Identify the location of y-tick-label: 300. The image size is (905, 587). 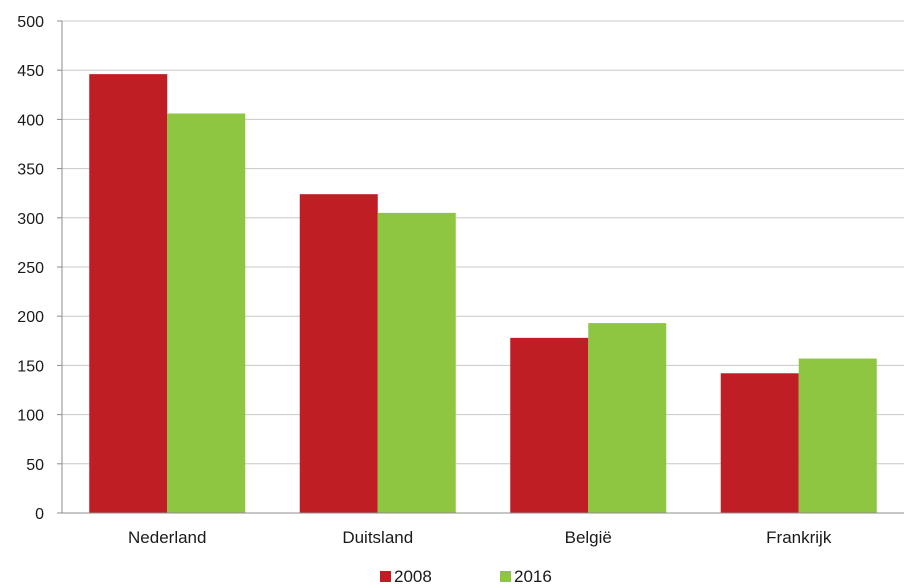
(30, 219).